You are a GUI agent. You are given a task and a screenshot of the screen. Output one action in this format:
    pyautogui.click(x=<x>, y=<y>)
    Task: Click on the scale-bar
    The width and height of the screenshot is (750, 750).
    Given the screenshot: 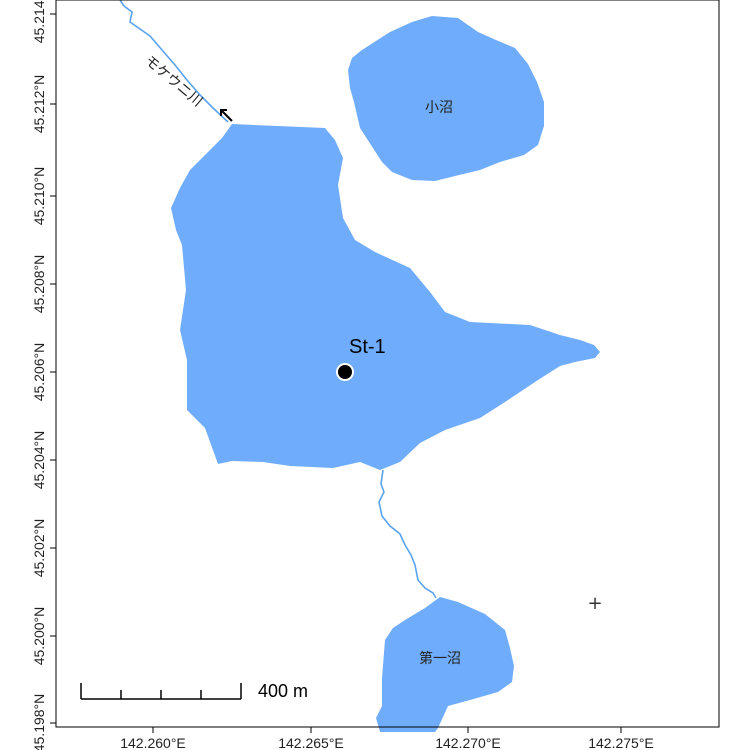 What is the action you would take?
    pyautogui.click(x=161, y=691)
    